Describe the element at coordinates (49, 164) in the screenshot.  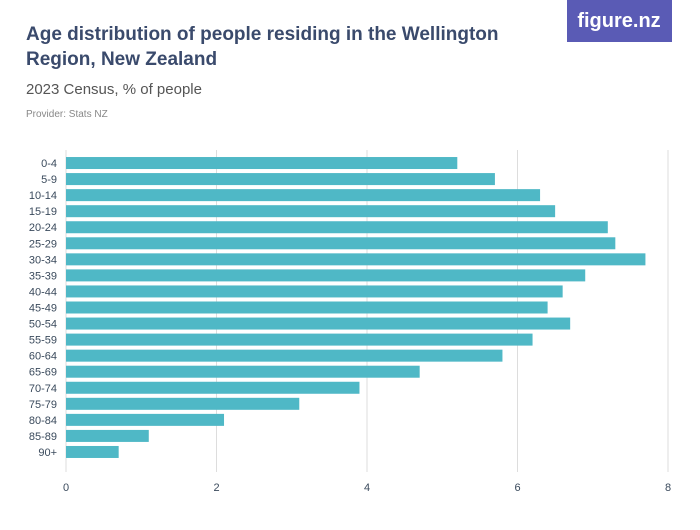
I see `y-tick-label: 0-4` at that location.